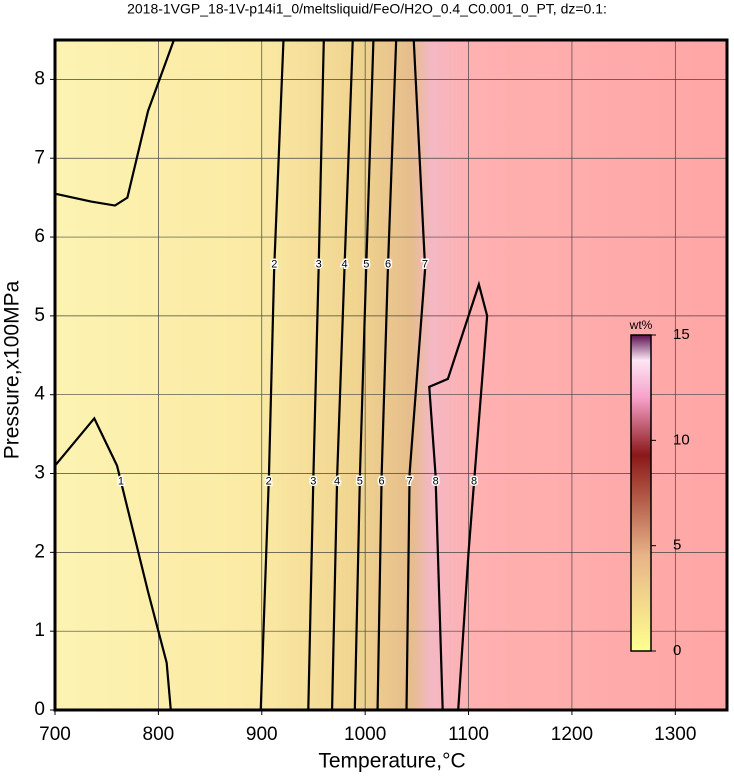 The height and width of the screenshot is (781, 734). I want to click on colorbar-tick-label: 5, so click(677, 545).